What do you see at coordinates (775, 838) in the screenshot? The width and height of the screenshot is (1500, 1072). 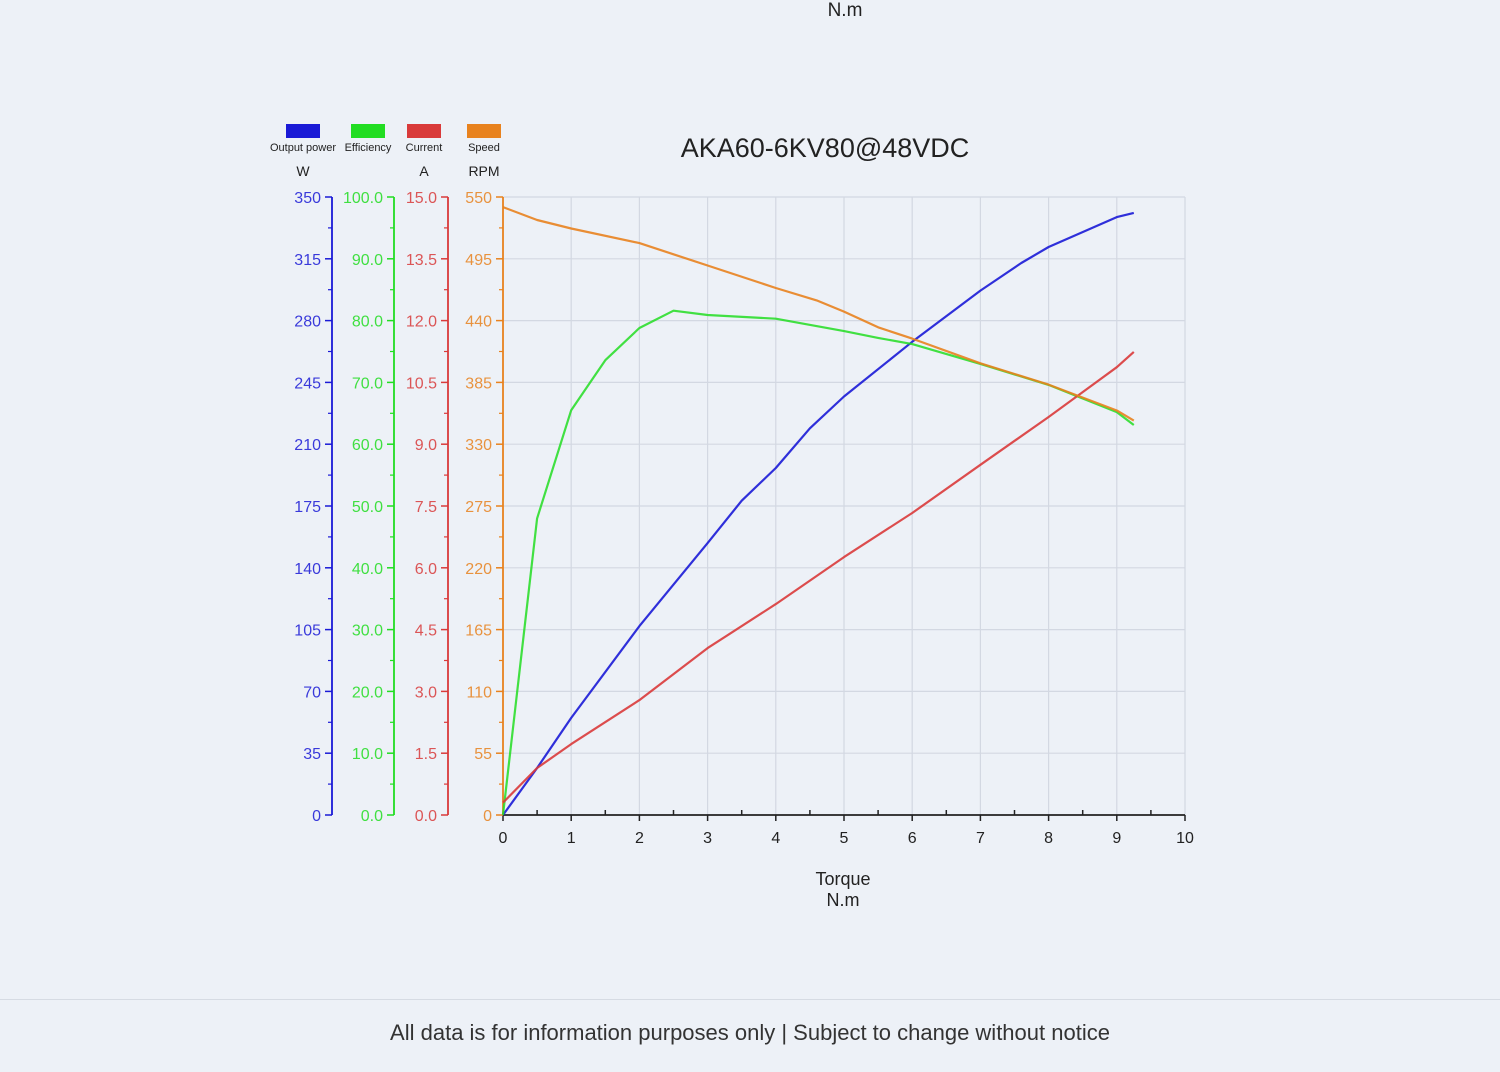 I see `x-tick-label: 4` at bounding box center [775, 838].